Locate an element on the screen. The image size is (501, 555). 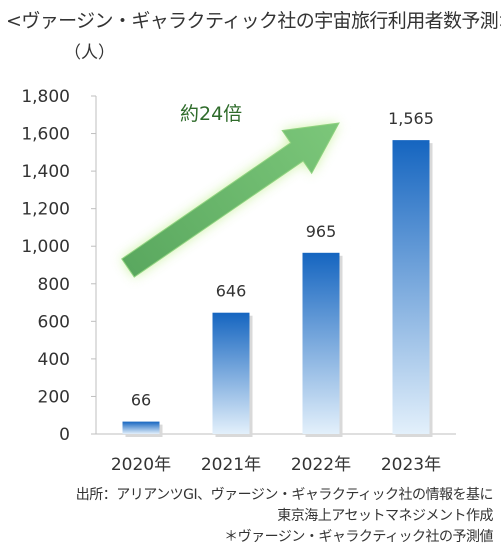
source-line: ＊ヴァージン・ギャラクティック社の予測値 is located at coordinates (358, 537).